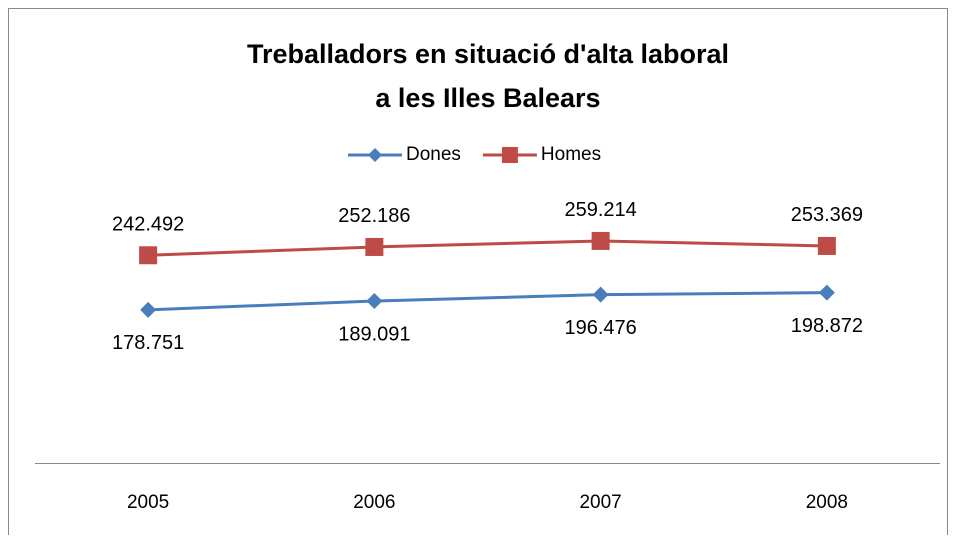 The width and height of the screenshot is (956, 540). What do you see at coordinates (433, 154) in the screenshot?
I see `legend-label: Dones` at bounding box center [433, 154].